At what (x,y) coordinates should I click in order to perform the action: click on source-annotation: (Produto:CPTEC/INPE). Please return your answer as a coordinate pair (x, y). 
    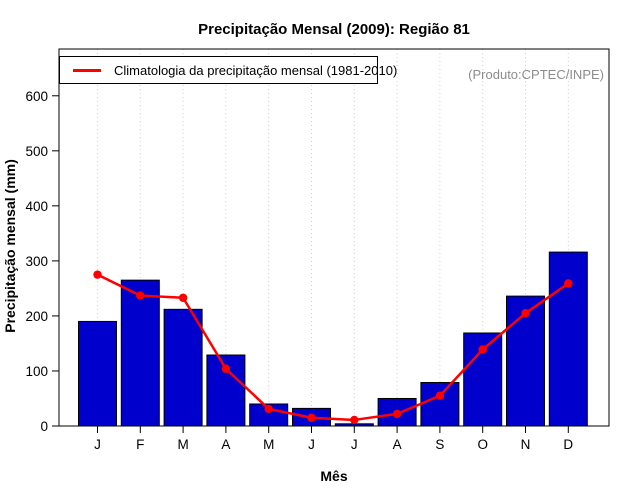
    Looking at the image, I should click on (536, 74).